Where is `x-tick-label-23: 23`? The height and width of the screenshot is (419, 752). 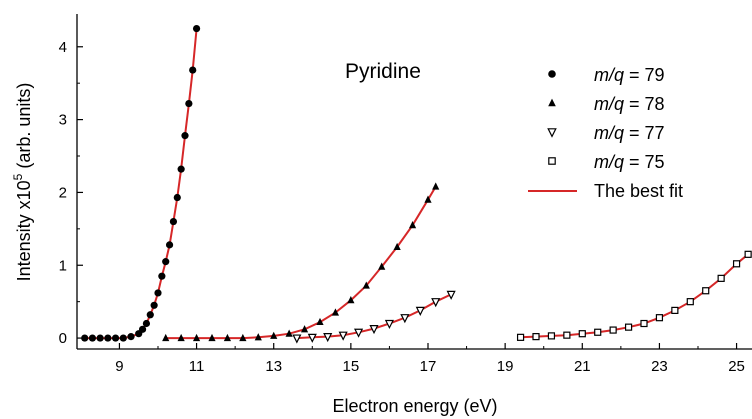
x-tick-label-23: 23 is located at coordinates (659, 366).